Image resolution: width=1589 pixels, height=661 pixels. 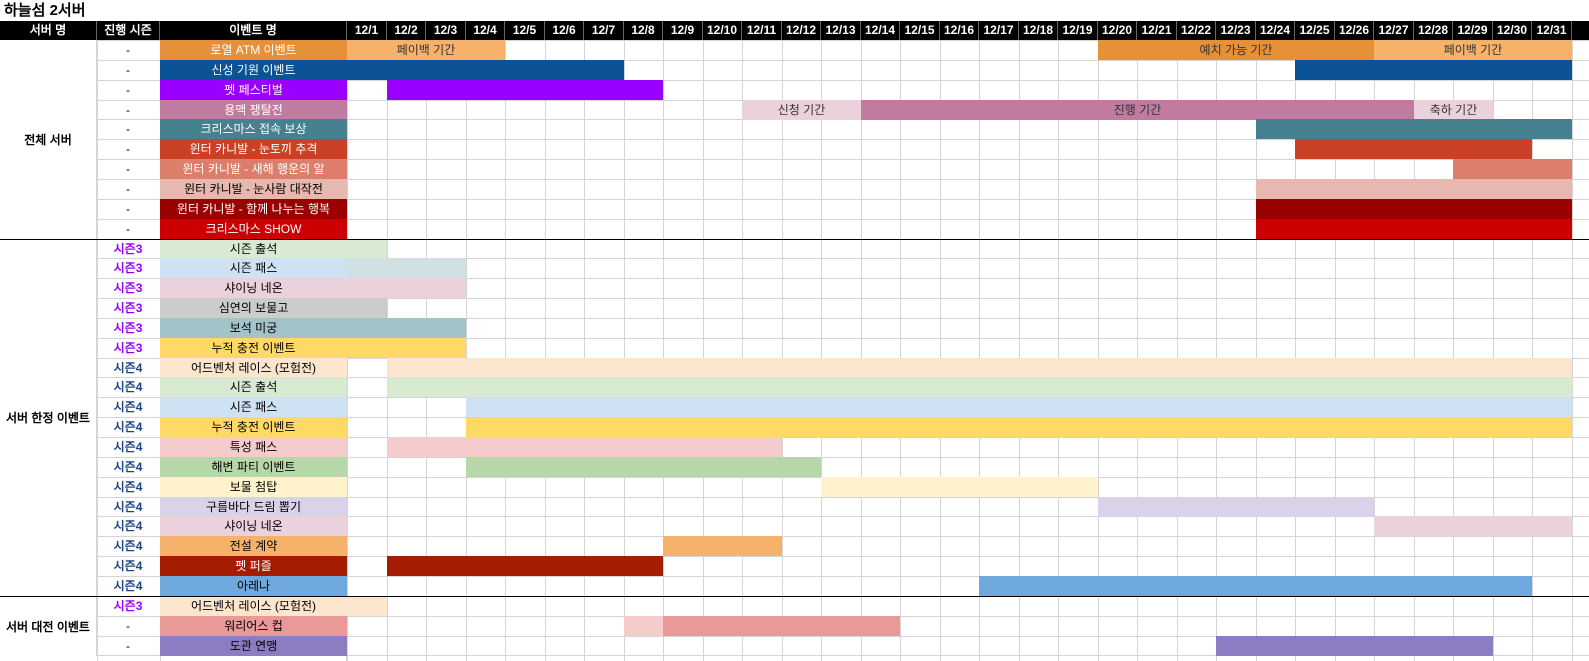 What do you see at coordinates (722, 30) in the screenshot?
I see `date-header: 12/10` at bounding box center [722, 30].